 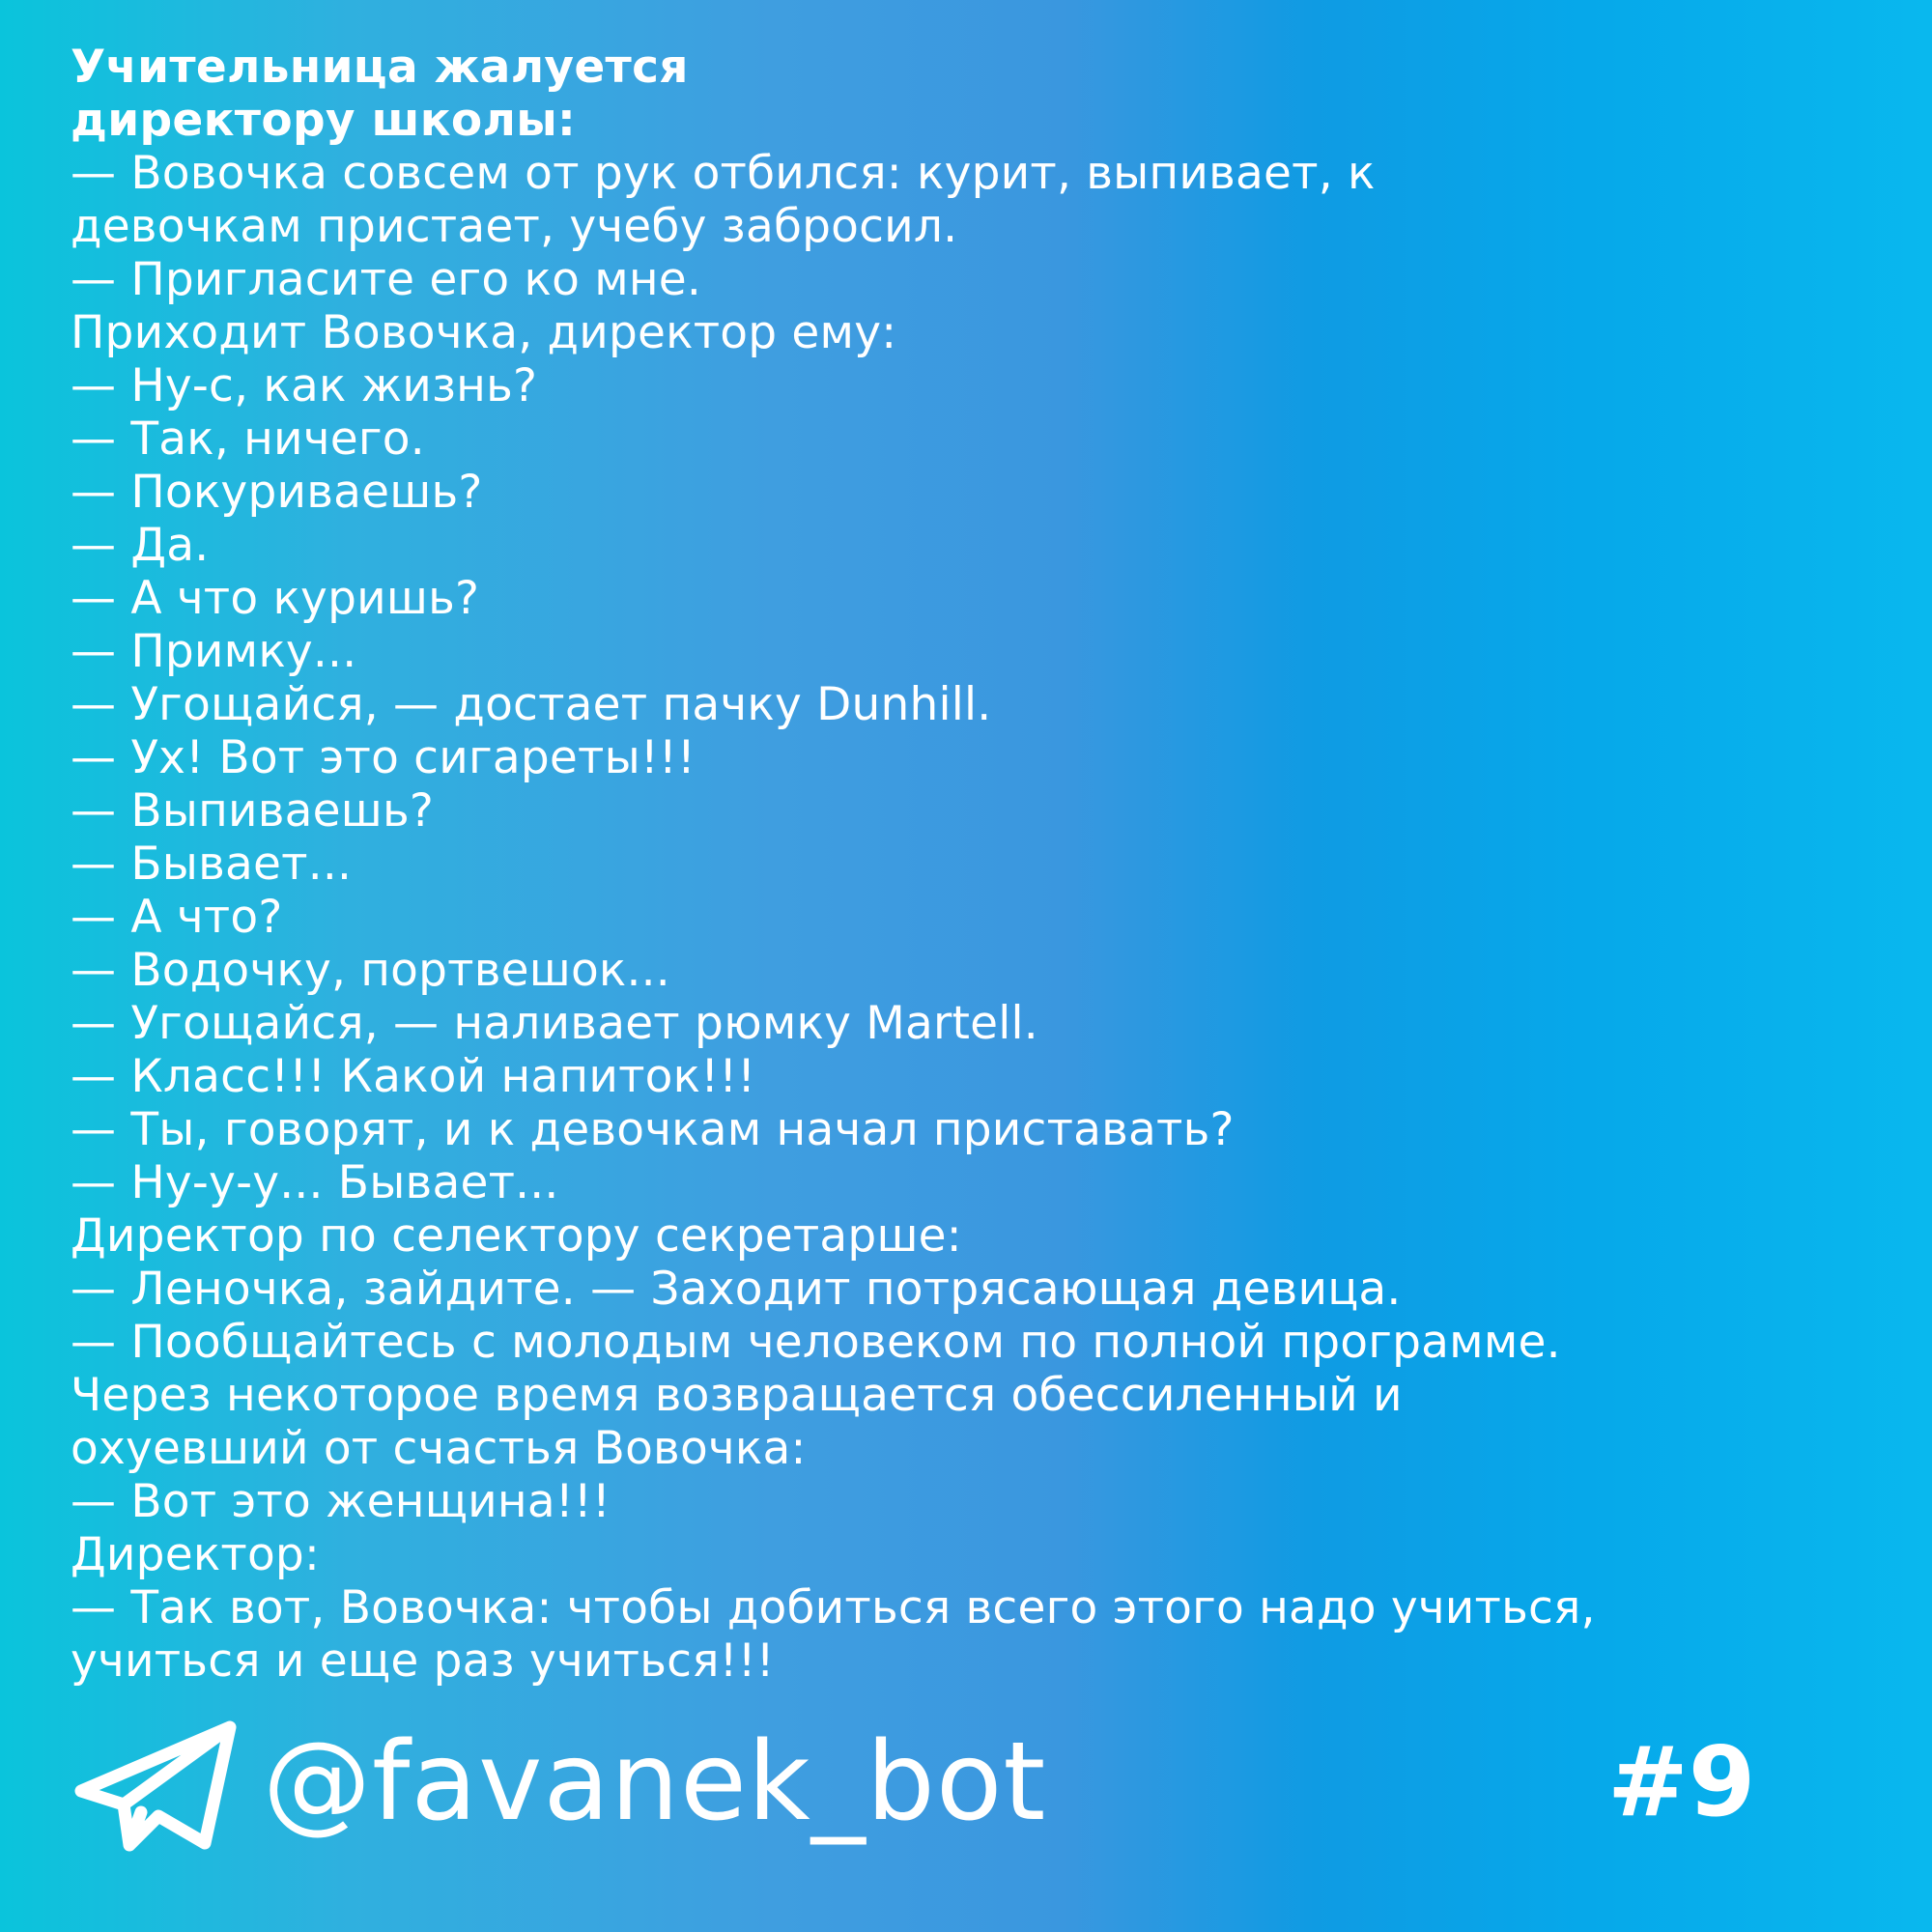 What do you see at coordinates (275, 598) in the screenshot?
I see `joke-line: — А что куришь?` at bounding box center [275, 598].